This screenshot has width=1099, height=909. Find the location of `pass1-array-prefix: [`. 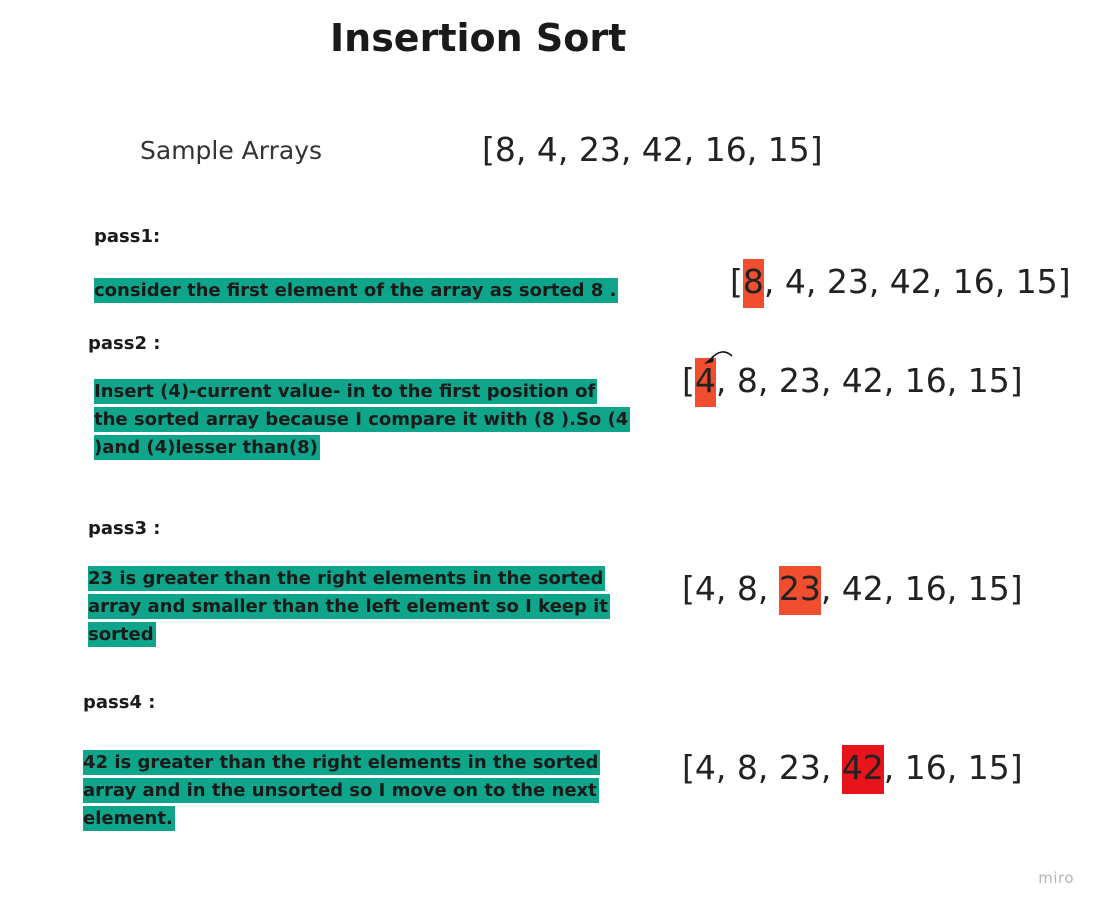

pass1-array-prefix: [ is located at coordinates (736, 281).